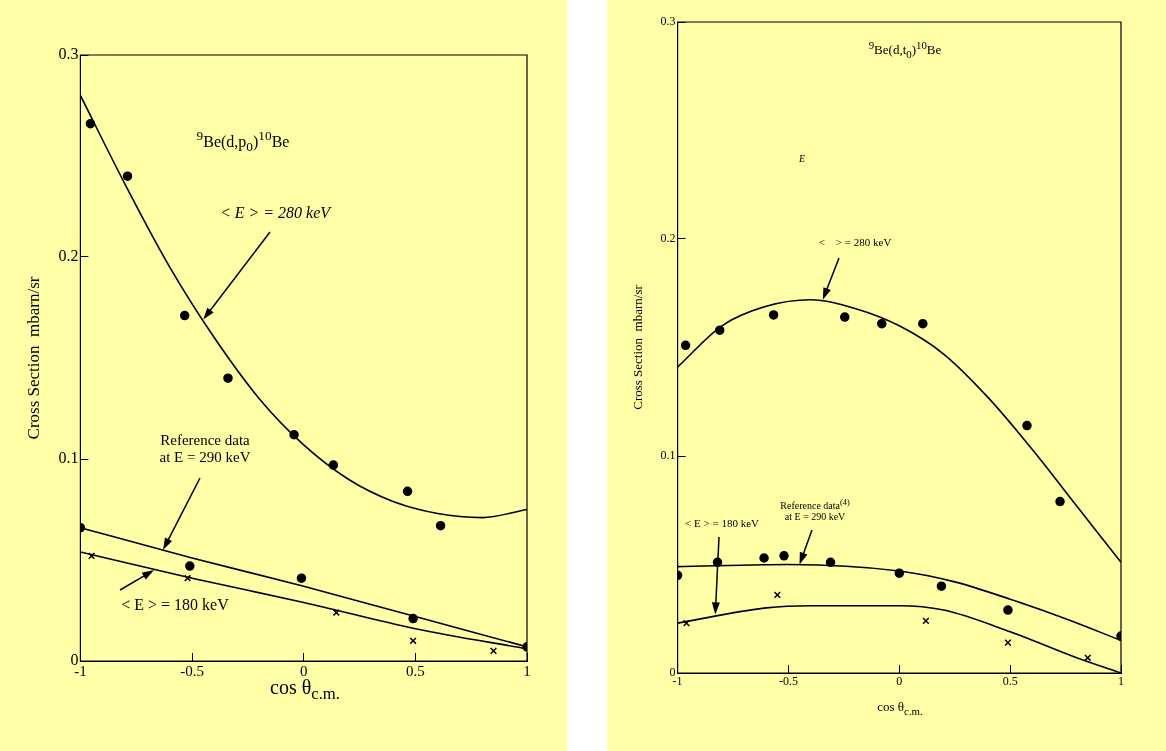 Image resolution: width=1166 pixels, height=751 pixels. I want to click on annotation: $^{9}$Be(d,p$_{0}$)$^{10}$Be, so click(243, 141).